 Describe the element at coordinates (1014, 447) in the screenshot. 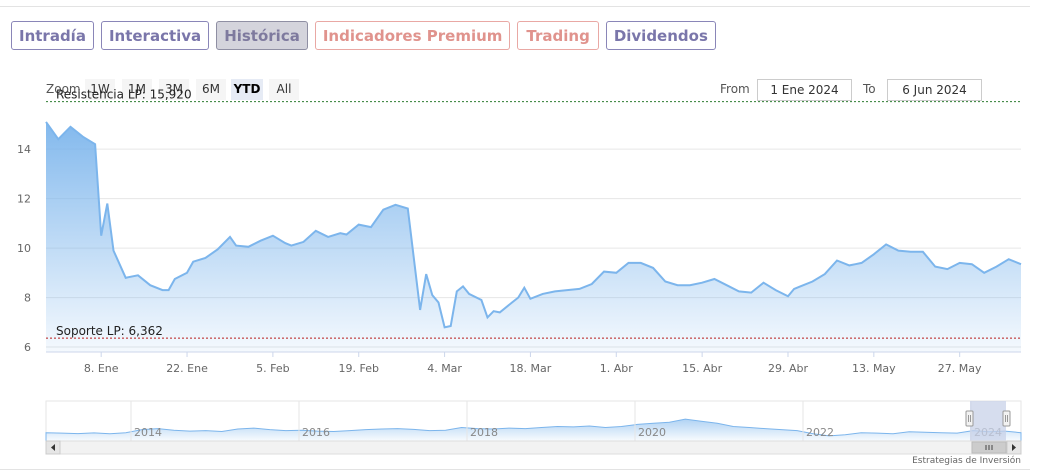

I see `arrow-right-icon` at that location.